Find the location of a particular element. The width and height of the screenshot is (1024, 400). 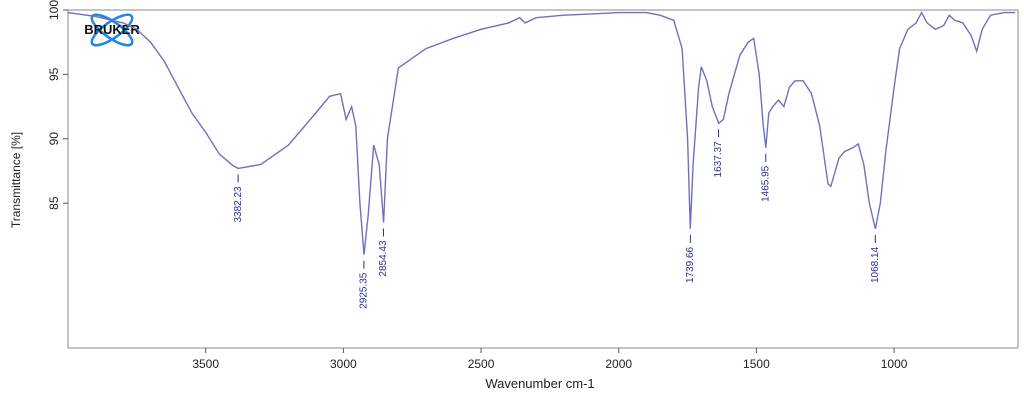

y-tick-label: 85 is located at coordinates (54, 203).